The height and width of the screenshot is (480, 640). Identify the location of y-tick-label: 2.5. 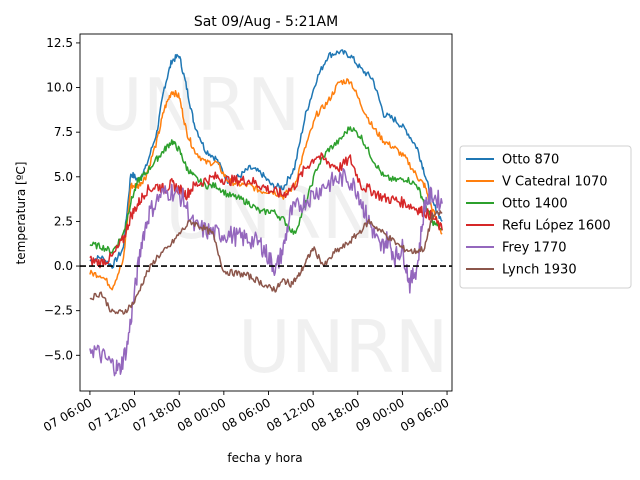
(63, 221).